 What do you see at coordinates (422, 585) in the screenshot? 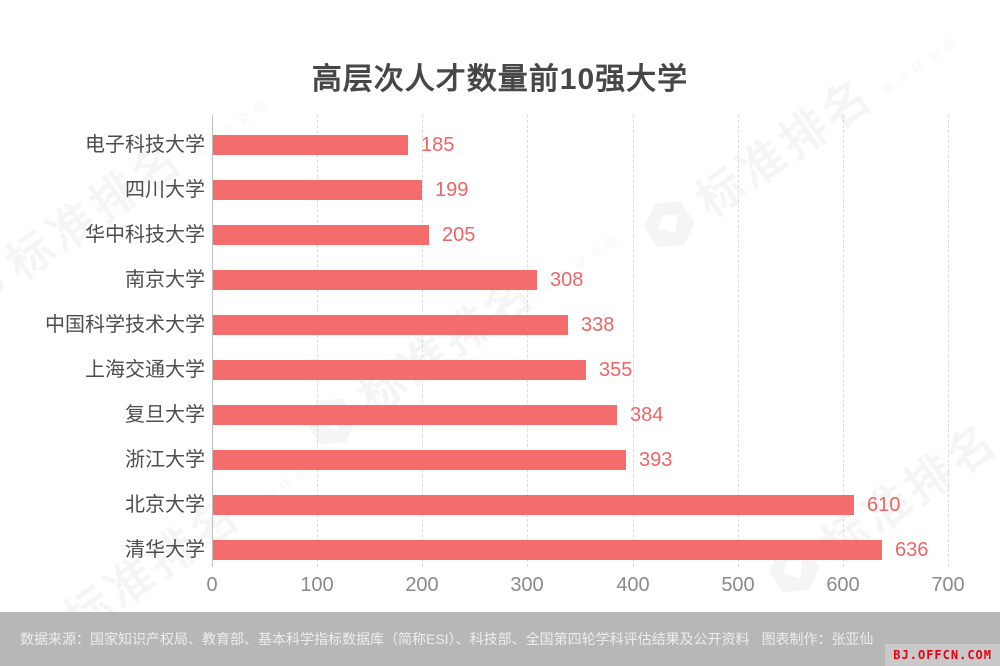
I see `x-tick-label: 200` at bounding box center [422, 585].